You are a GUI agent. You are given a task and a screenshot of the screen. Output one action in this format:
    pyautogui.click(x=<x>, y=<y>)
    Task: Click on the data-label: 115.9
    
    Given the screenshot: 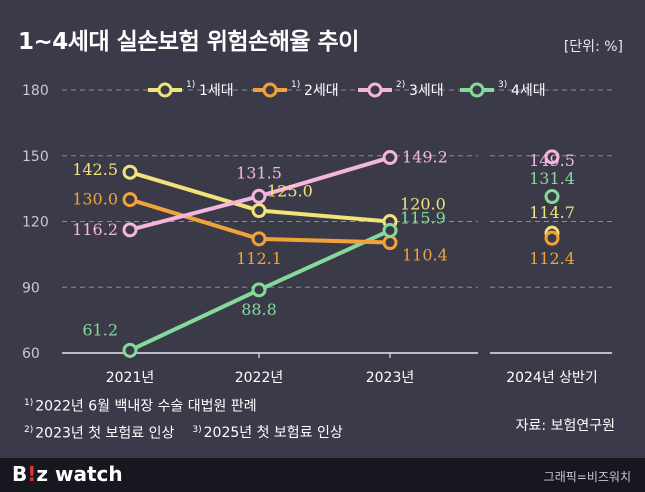 What is the action you would take?
    pyautogui.click(x=423, y=217)
    